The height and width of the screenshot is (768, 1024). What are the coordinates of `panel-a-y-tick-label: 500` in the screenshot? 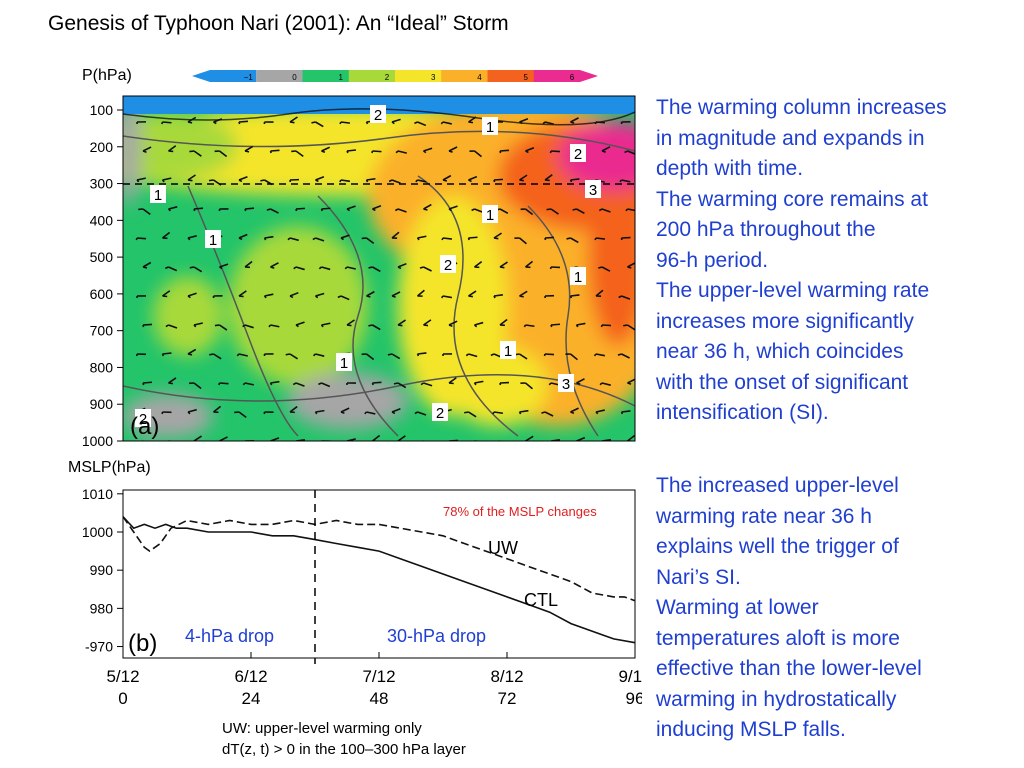 It's located at (102, 257).